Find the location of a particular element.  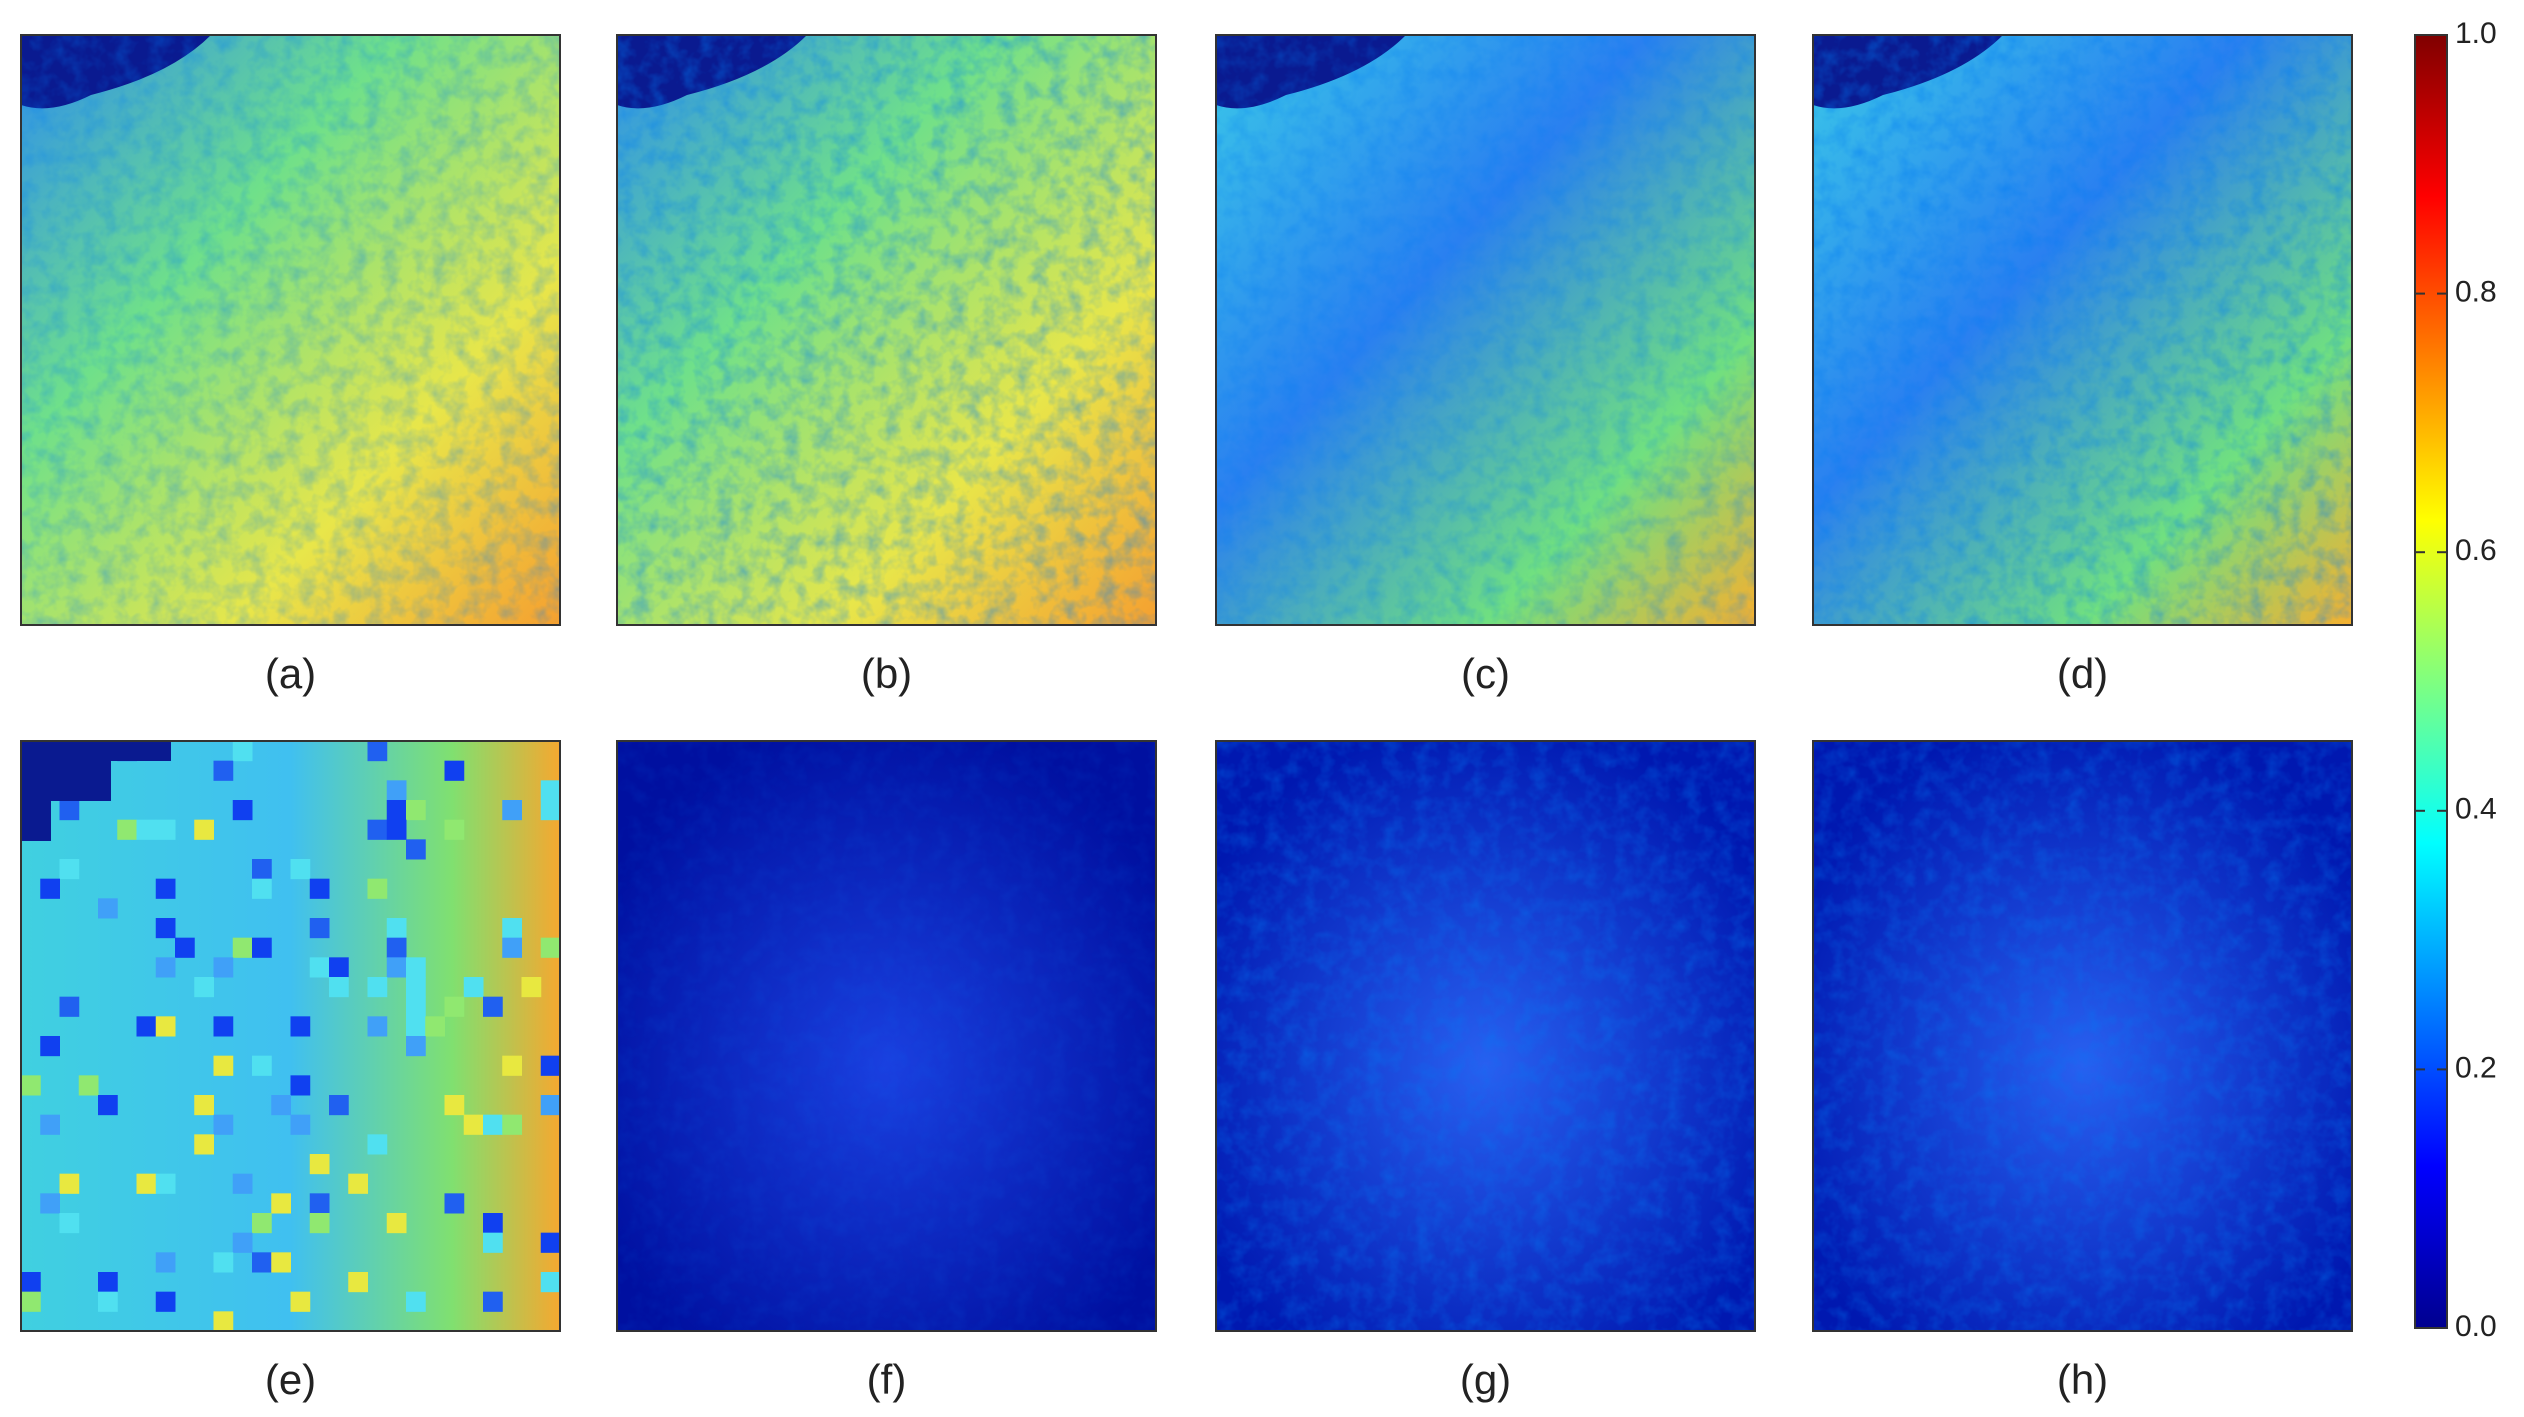

panel-label: (c) is located at coordinates (1485, 673).